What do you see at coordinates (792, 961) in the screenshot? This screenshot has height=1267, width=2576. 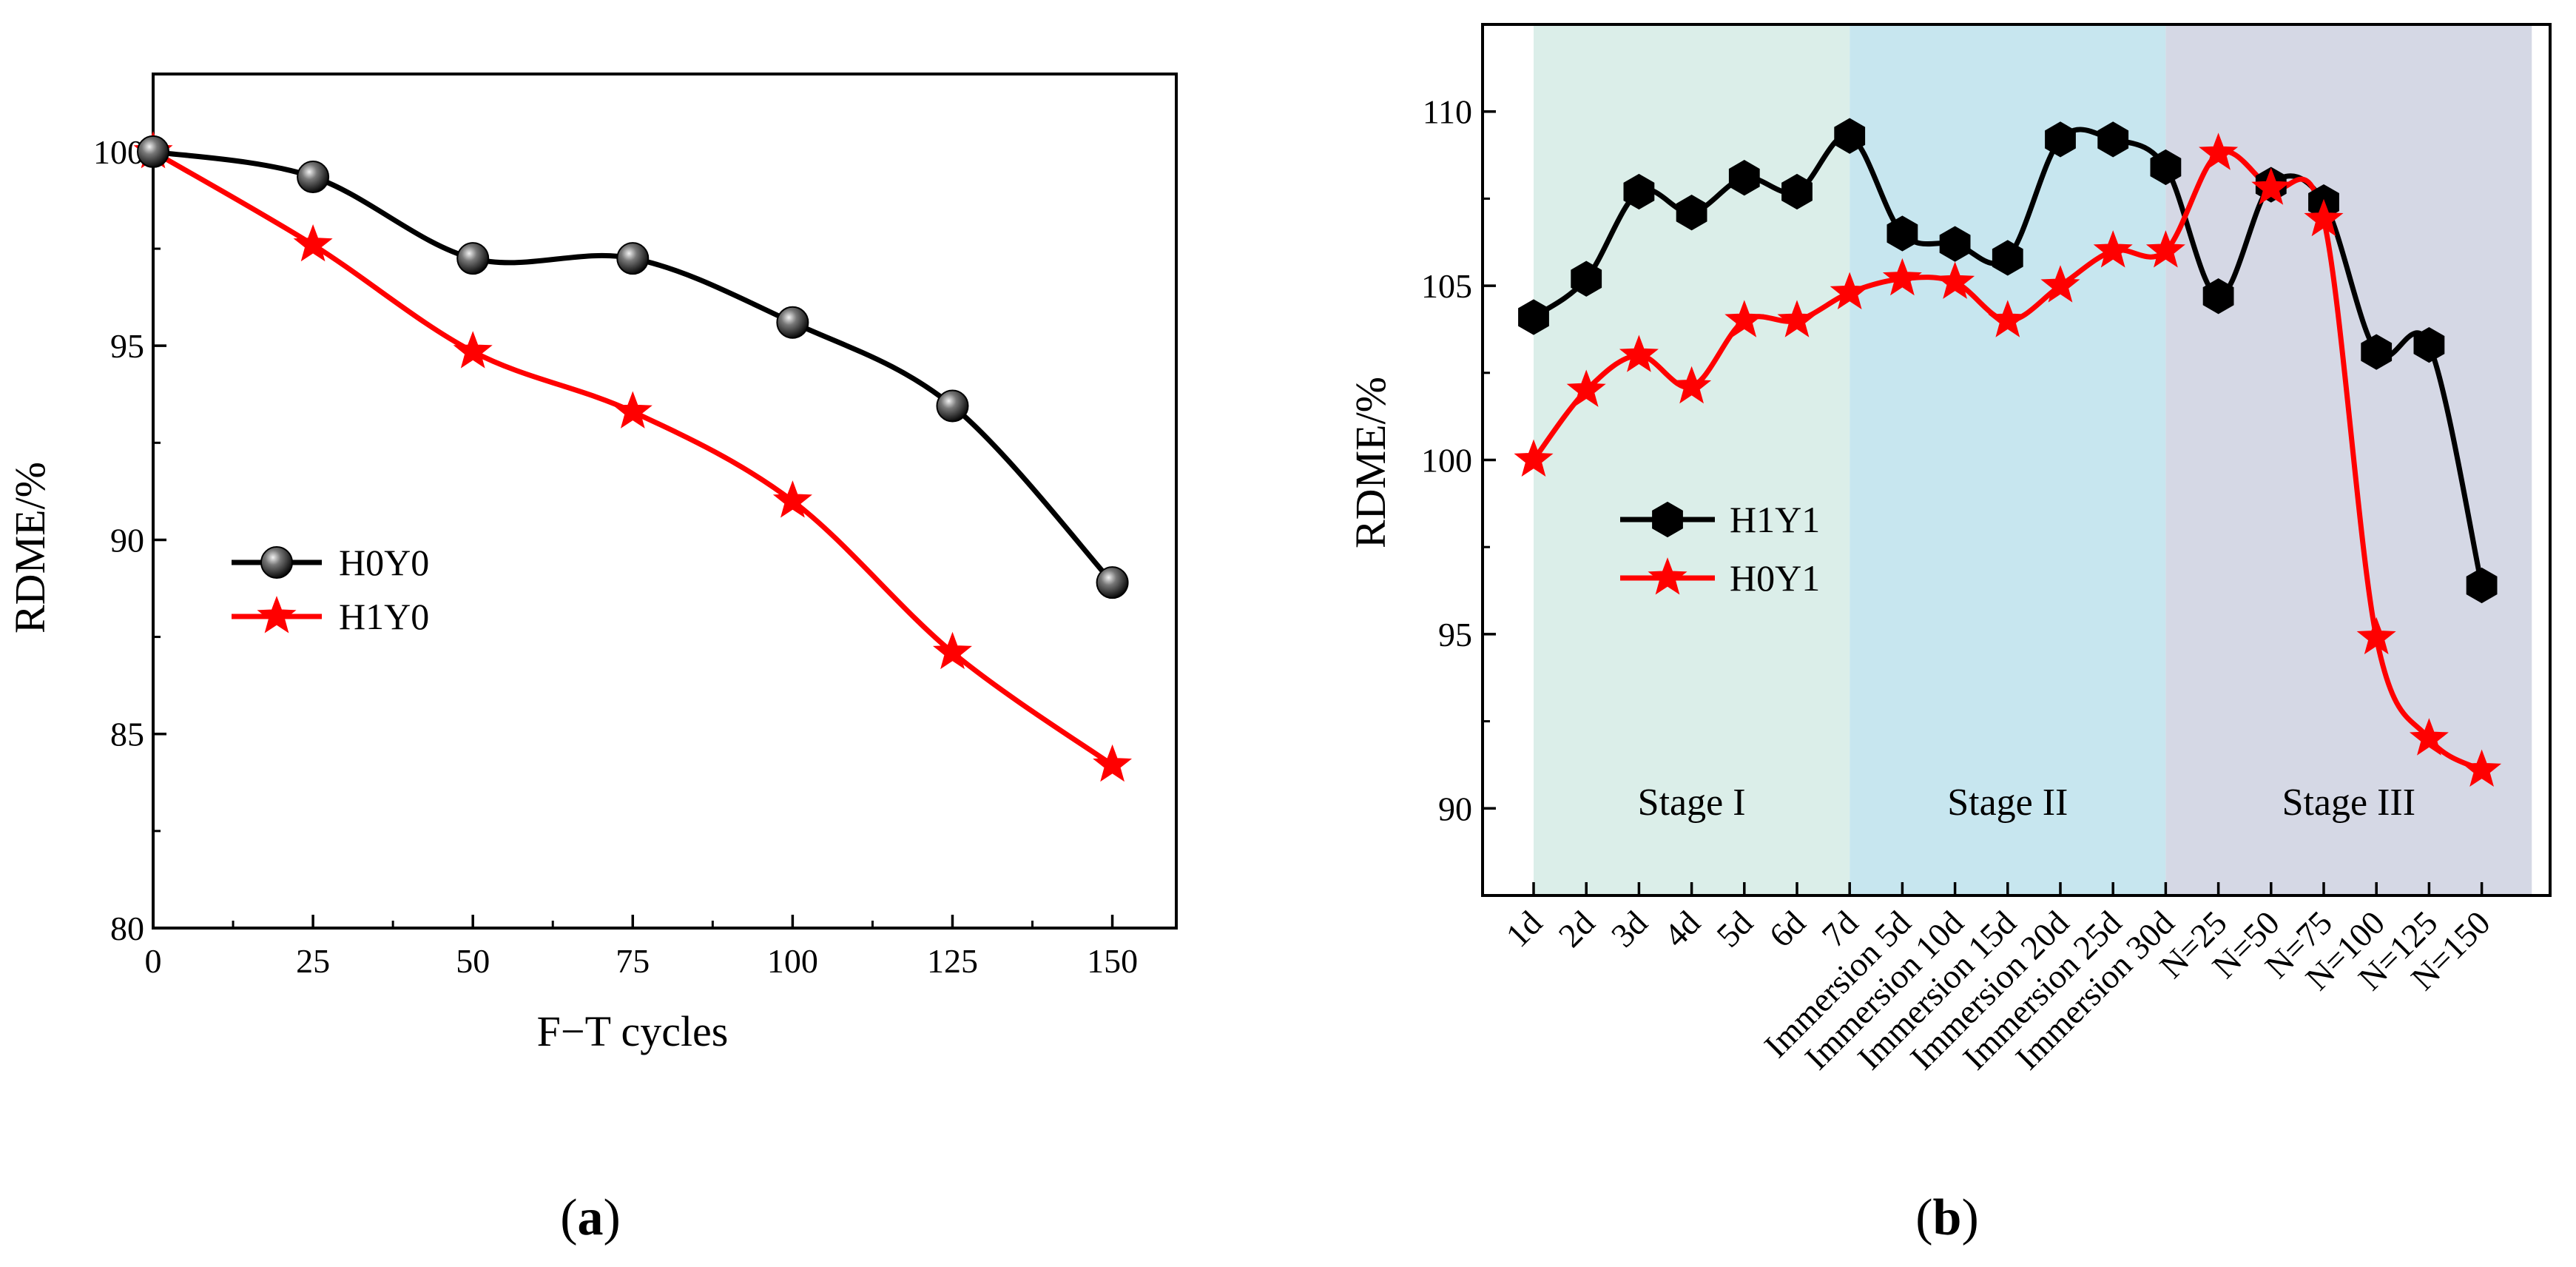 I see `x-tick-label-a: 100` at bounding box center [792, 961].